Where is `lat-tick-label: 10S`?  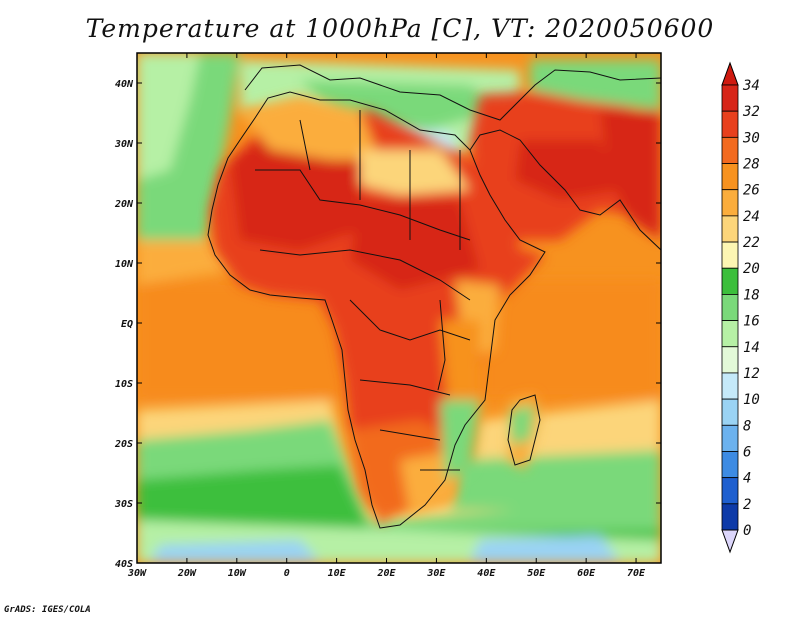
lat-tick-label: 10S is located at coordinates (124, 384).